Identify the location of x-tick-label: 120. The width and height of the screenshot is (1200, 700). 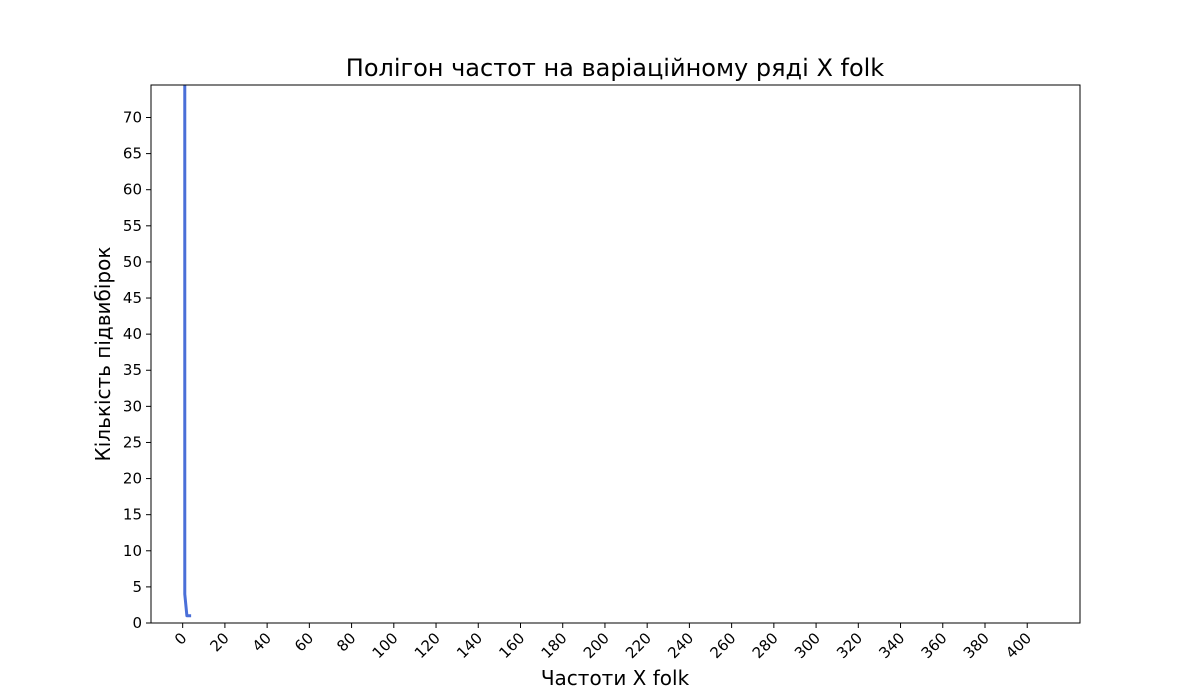
(427, 645).